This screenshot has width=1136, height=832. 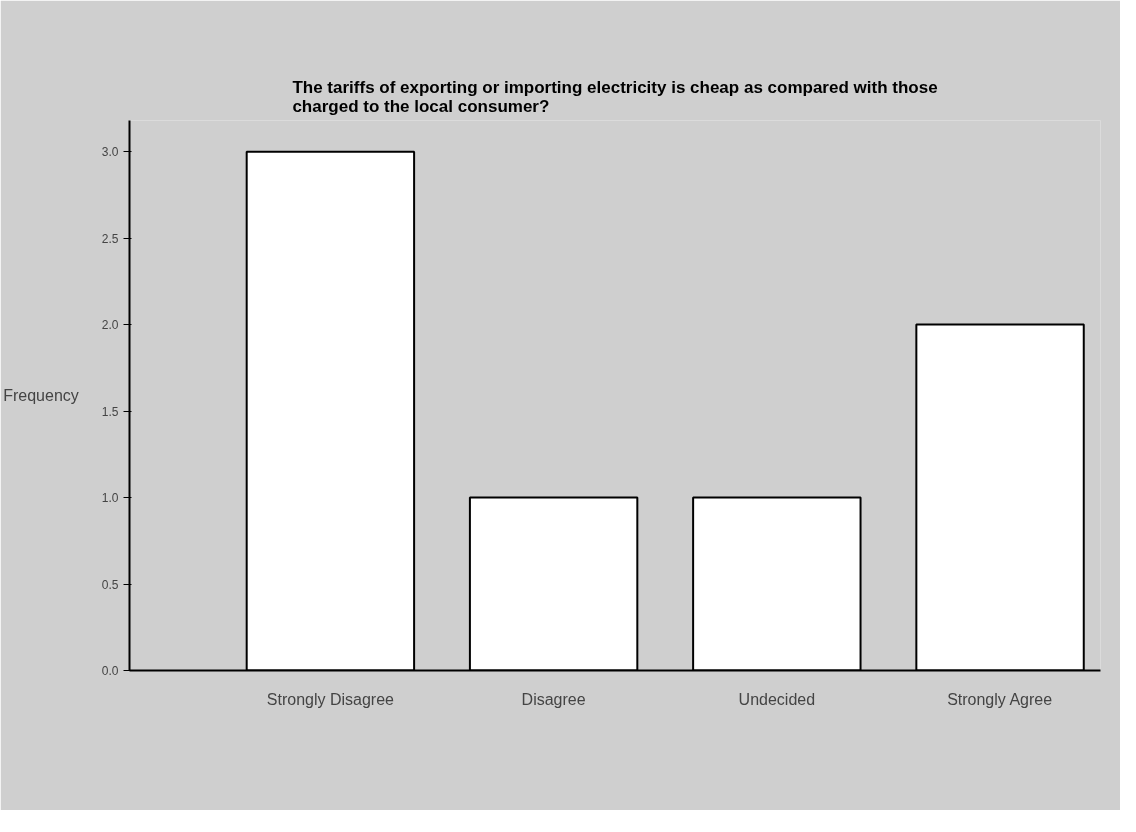 What do you see at coordinates (110, 411) in the screenshot?
I see `y-tick-label: 1.5` at bounding box center [110, 411].